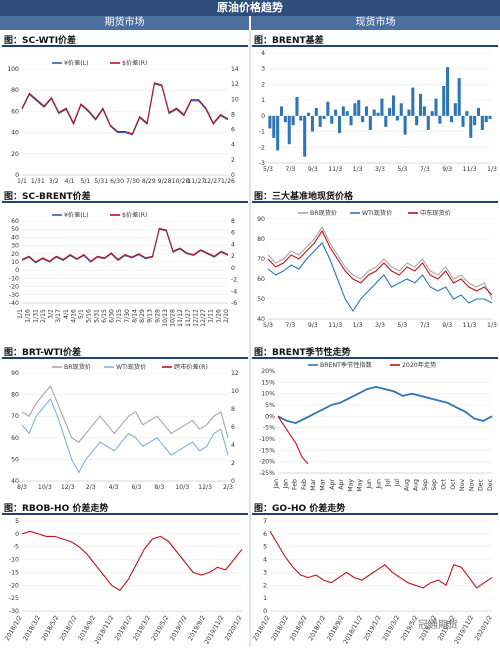 The height and width of the screenshot is (654, 500). Describe the element at coordinates (50, 628) in the screenshot. I see `x-tick-label: 2018/5/2` at that location.